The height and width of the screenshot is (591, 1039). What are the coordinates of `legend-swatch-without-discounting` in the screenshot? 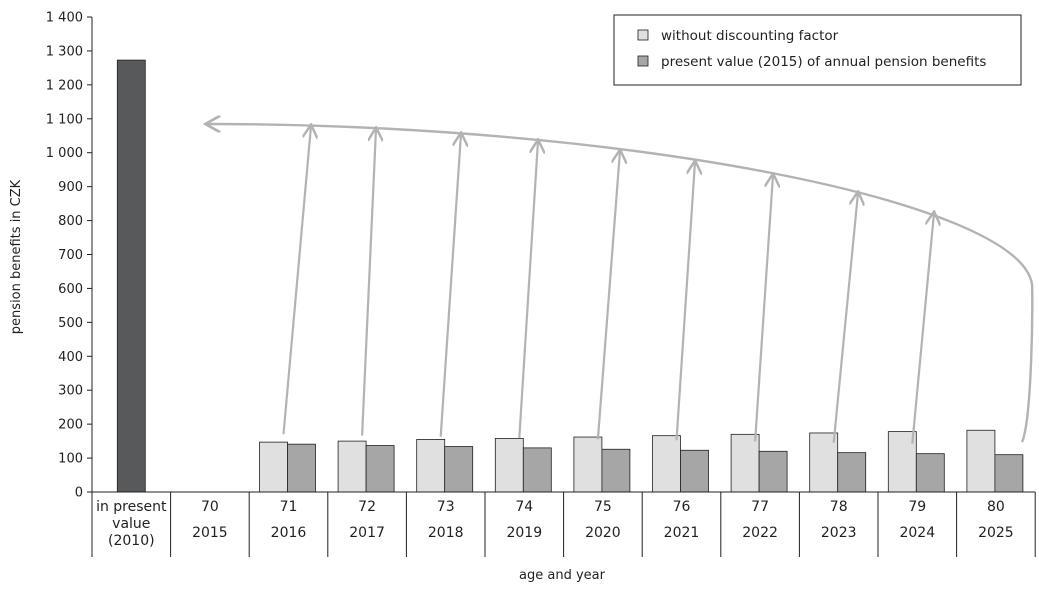 It's located at (643, 35).